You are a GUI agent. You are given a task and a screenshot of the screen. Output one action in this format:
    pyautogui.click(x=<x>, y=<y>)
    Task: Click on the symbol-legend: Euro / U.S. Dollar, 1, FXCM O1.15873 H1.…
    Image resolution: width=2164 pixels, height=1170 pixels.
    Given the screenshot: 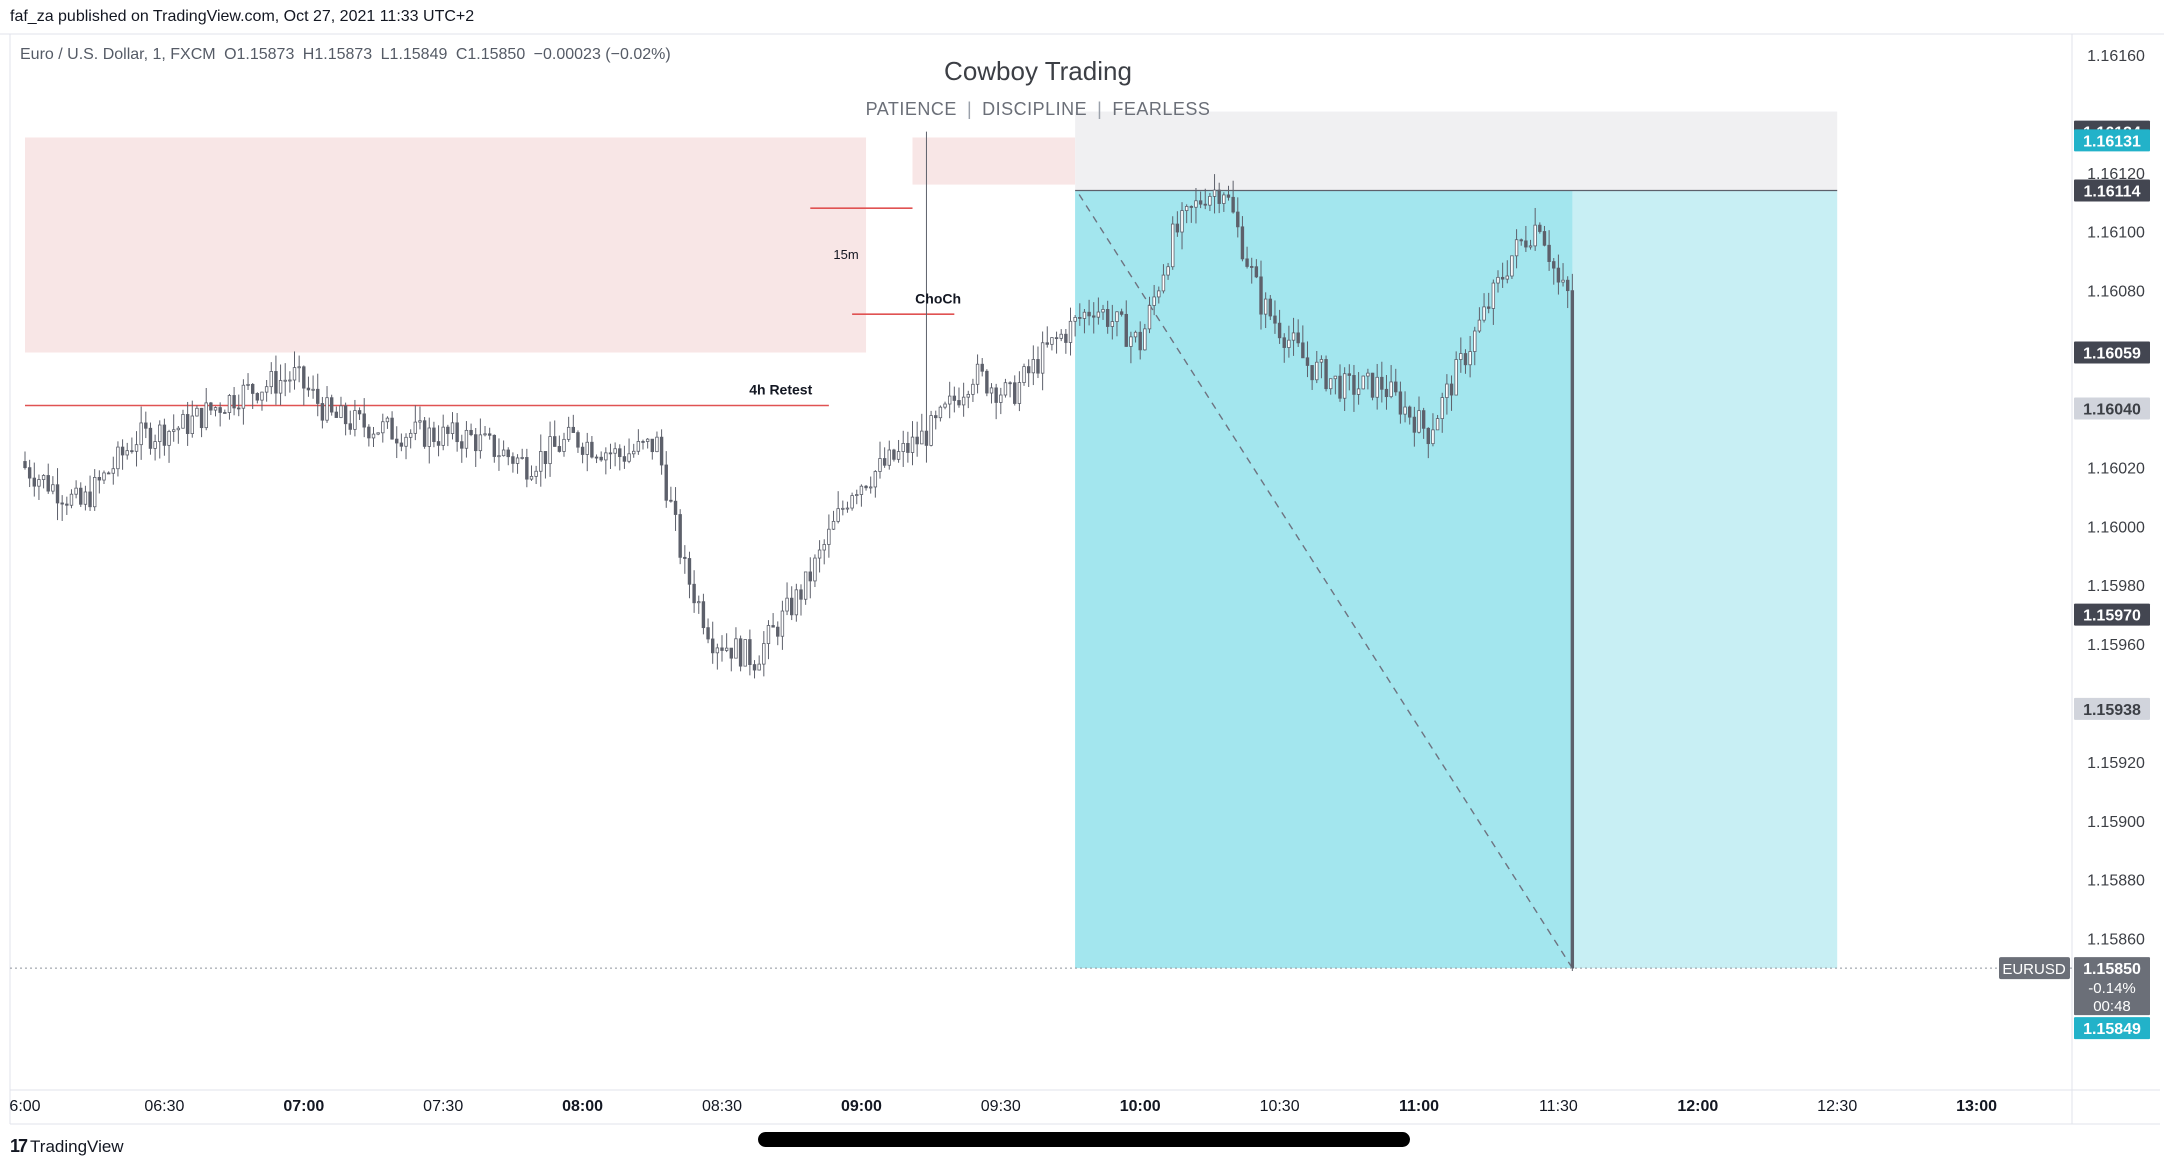 What is the action you would take?
    pyautogui.click(x=347, y=55)
    